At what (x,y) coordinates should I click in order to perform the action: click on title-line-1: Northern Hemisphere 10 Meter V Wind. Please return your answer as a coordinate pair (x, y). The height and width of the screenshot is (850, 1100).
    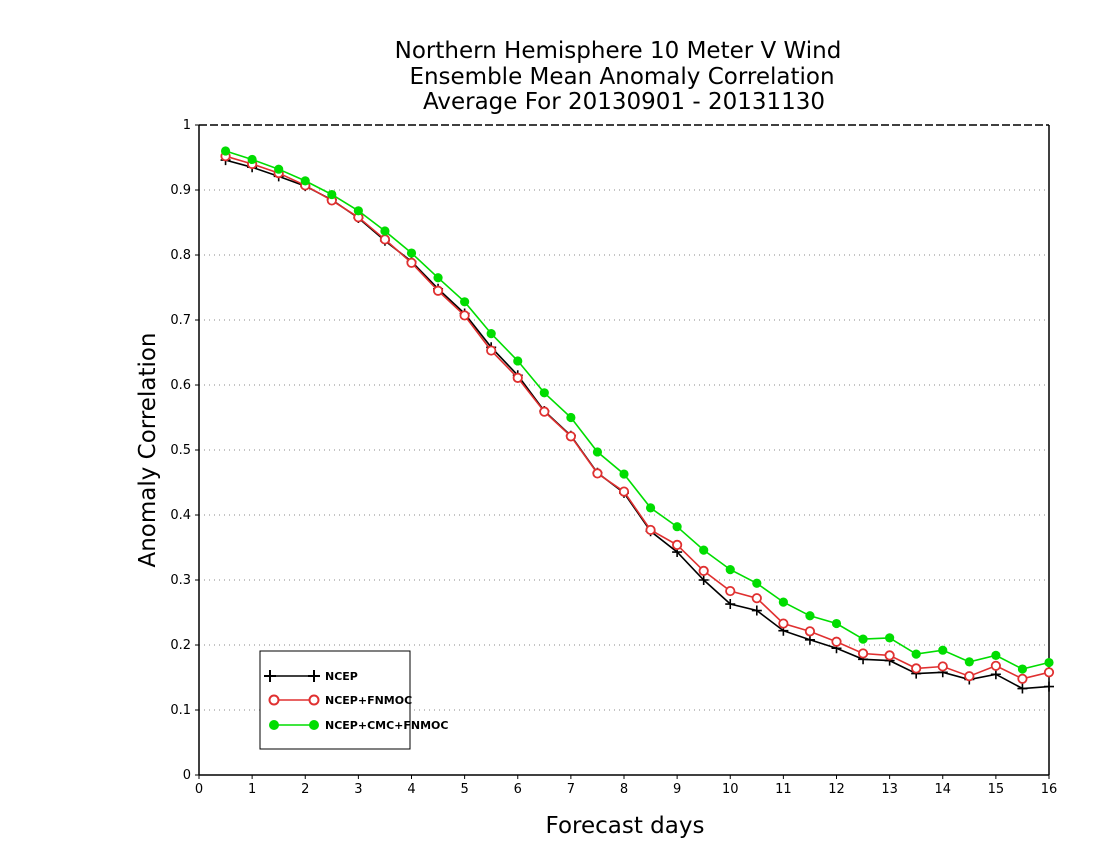
    Looking at the image, I should click on (618, 51).